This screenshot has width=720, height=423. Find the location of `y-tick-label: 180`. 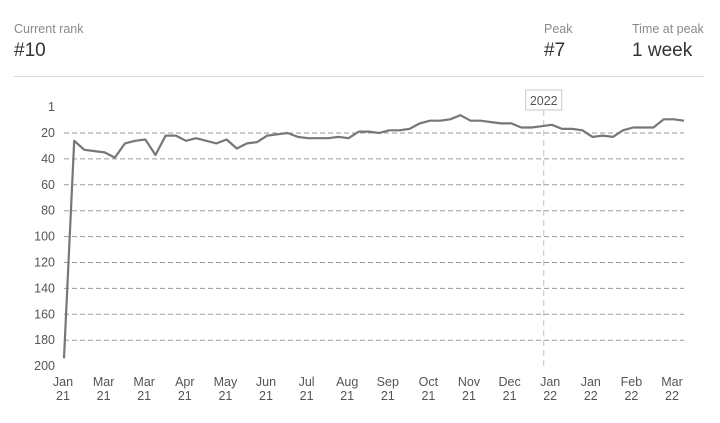

y-tick-label: 180 is located at coordinates (44, 340).